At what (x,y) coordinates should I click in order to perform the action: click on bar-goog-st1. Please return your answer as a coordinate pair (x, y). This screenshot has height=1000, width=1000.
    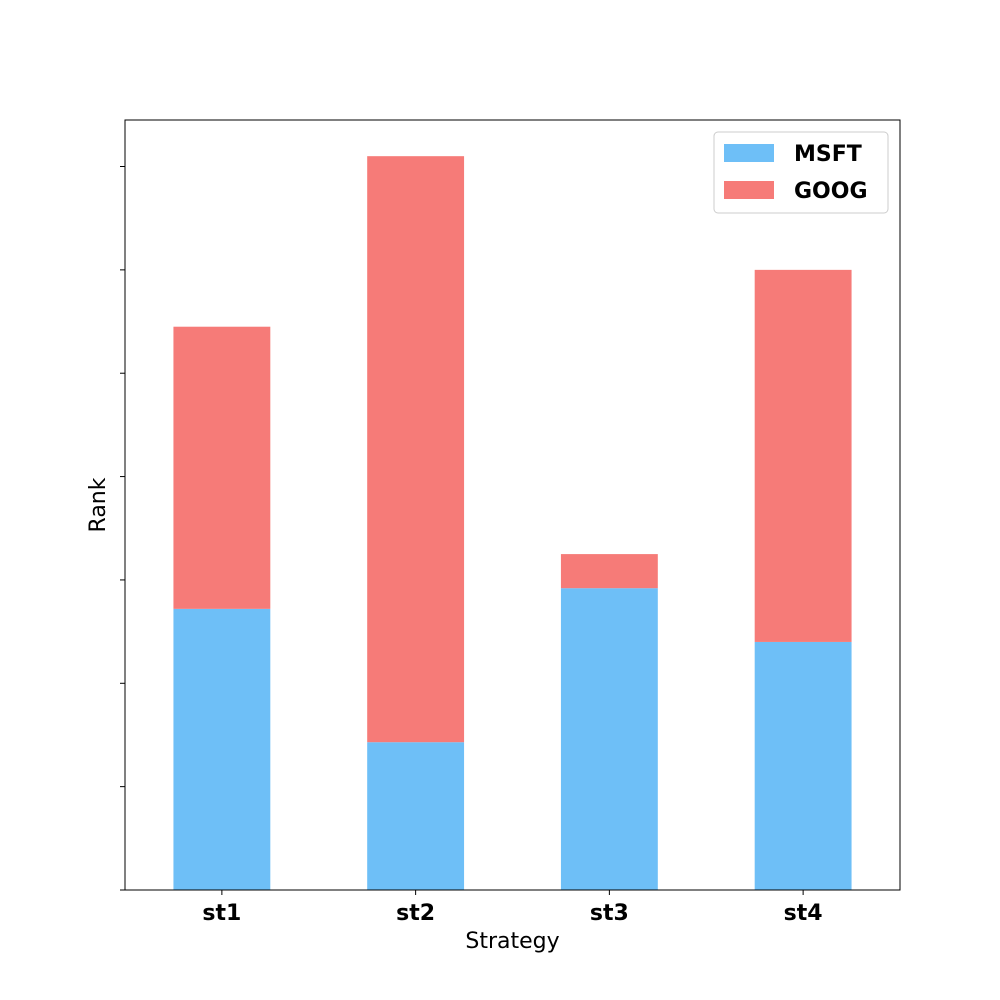
    Looking at the image, I should click on (222, 467).